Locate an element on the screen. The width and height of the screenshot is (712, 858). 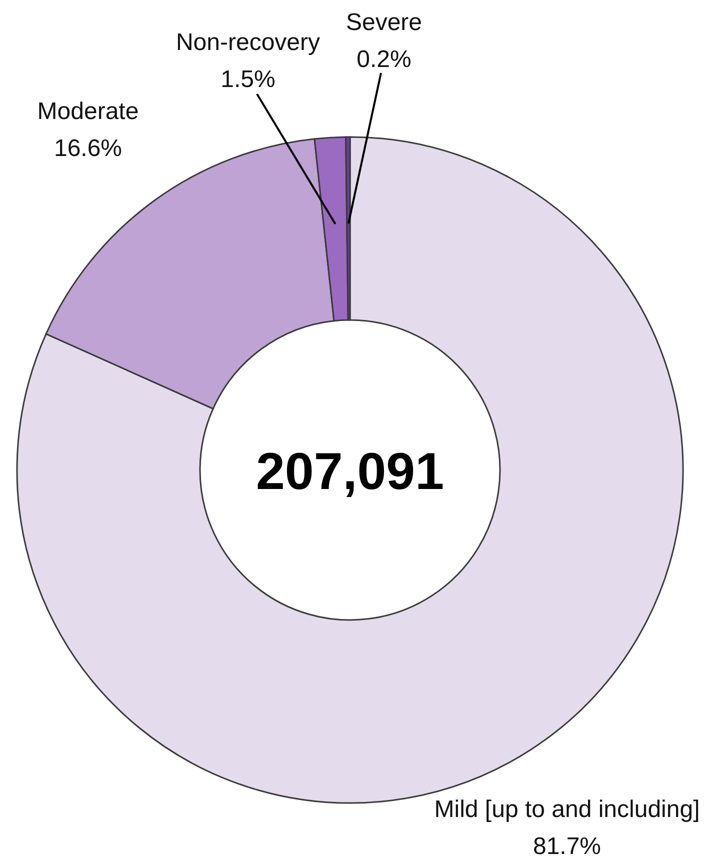
data-label: 1.5% is located at coordinates (248, 79).